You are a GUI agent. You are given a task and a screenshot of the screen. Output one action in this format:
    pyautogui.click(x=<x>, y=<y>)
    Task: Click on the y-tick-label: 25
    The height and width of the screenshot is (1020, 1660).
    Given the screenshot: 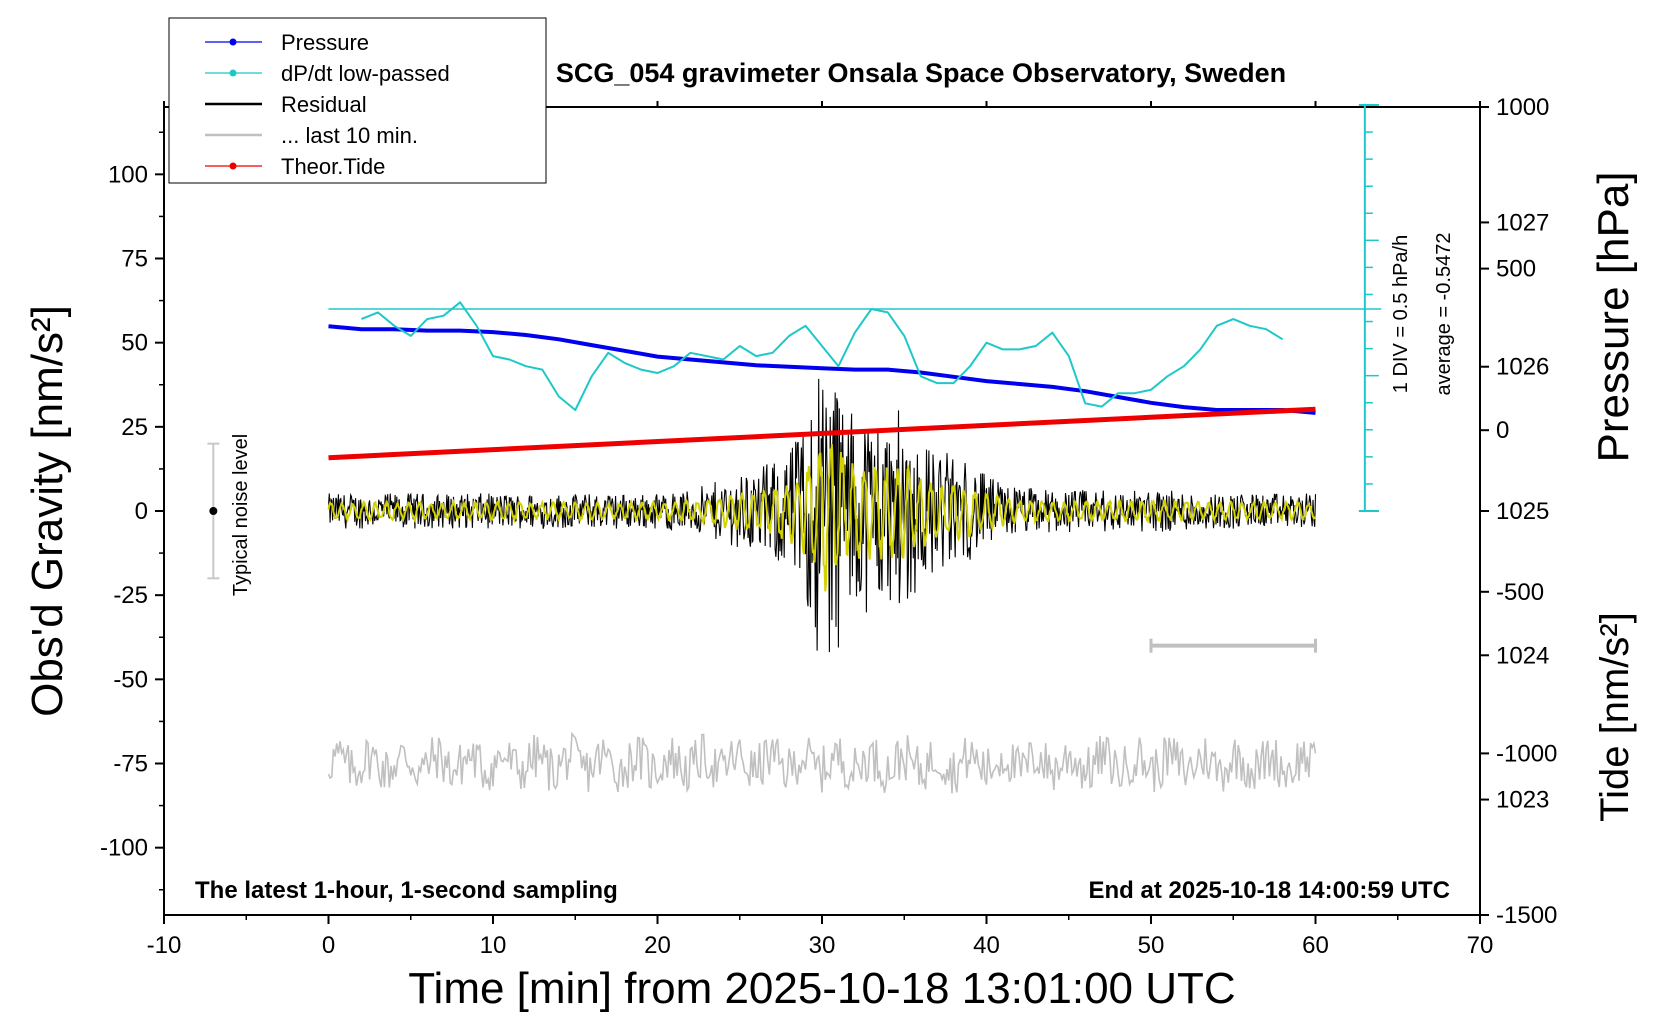 What is the action you would take?
    pyautogui.click(x=134, y=427)
    